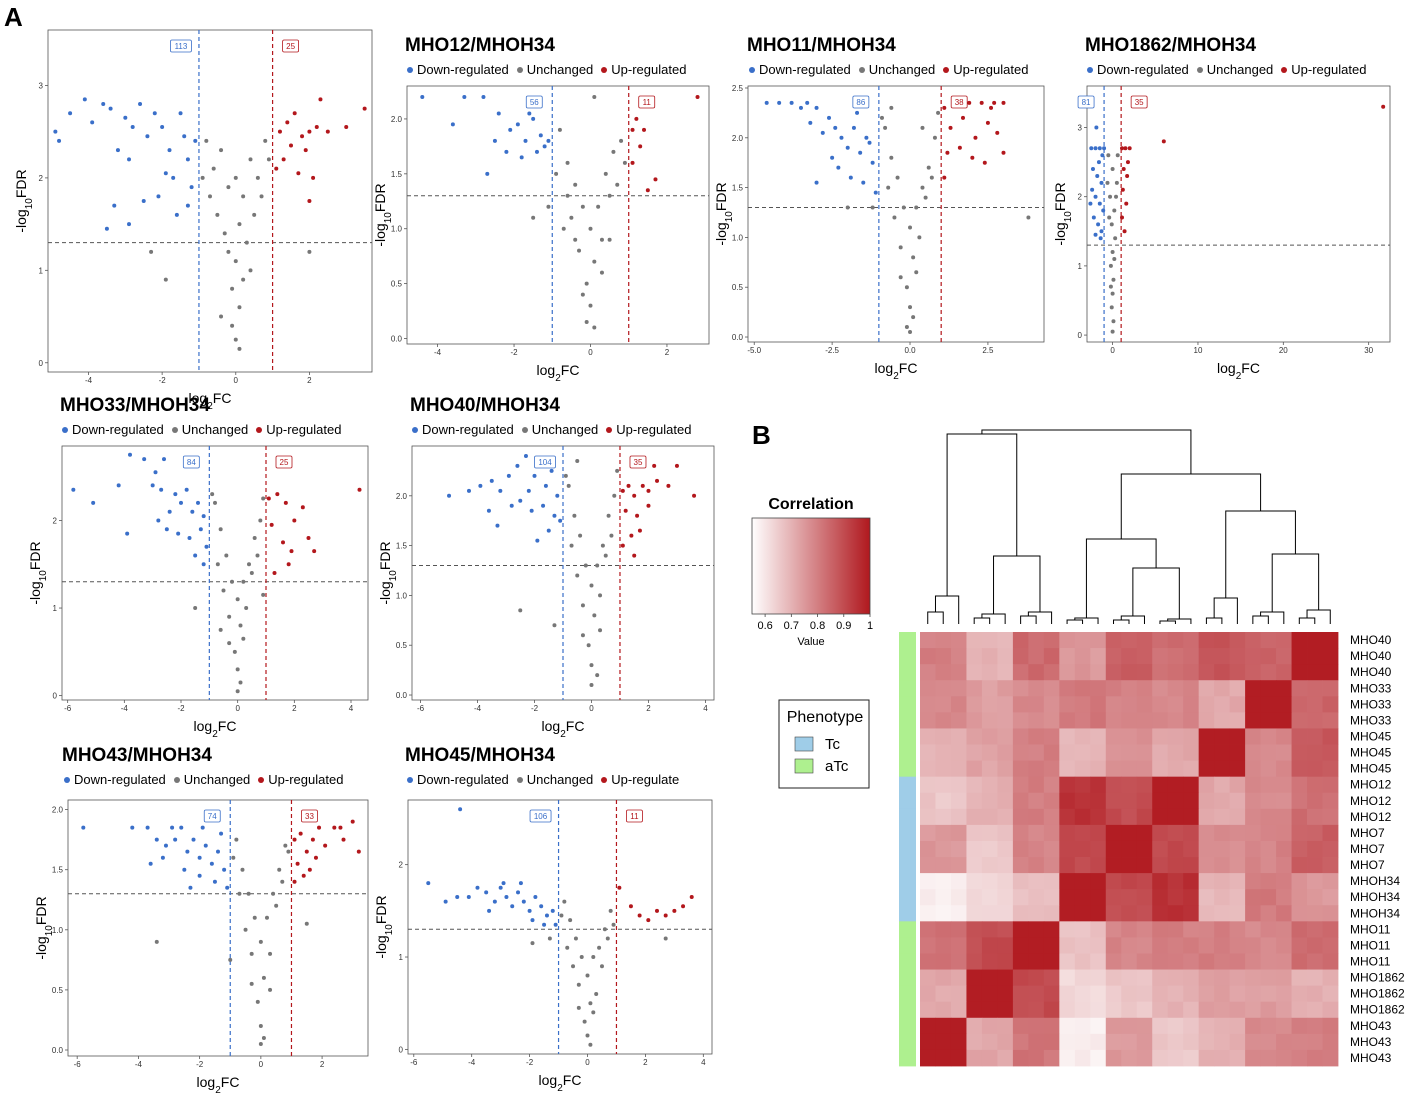 This screenshot has width=1416, height=1094. What do you see at coordinates (309, 816) in the screenshot?
I see `up-count-box-text: 33` at bounding box center [309, 816].